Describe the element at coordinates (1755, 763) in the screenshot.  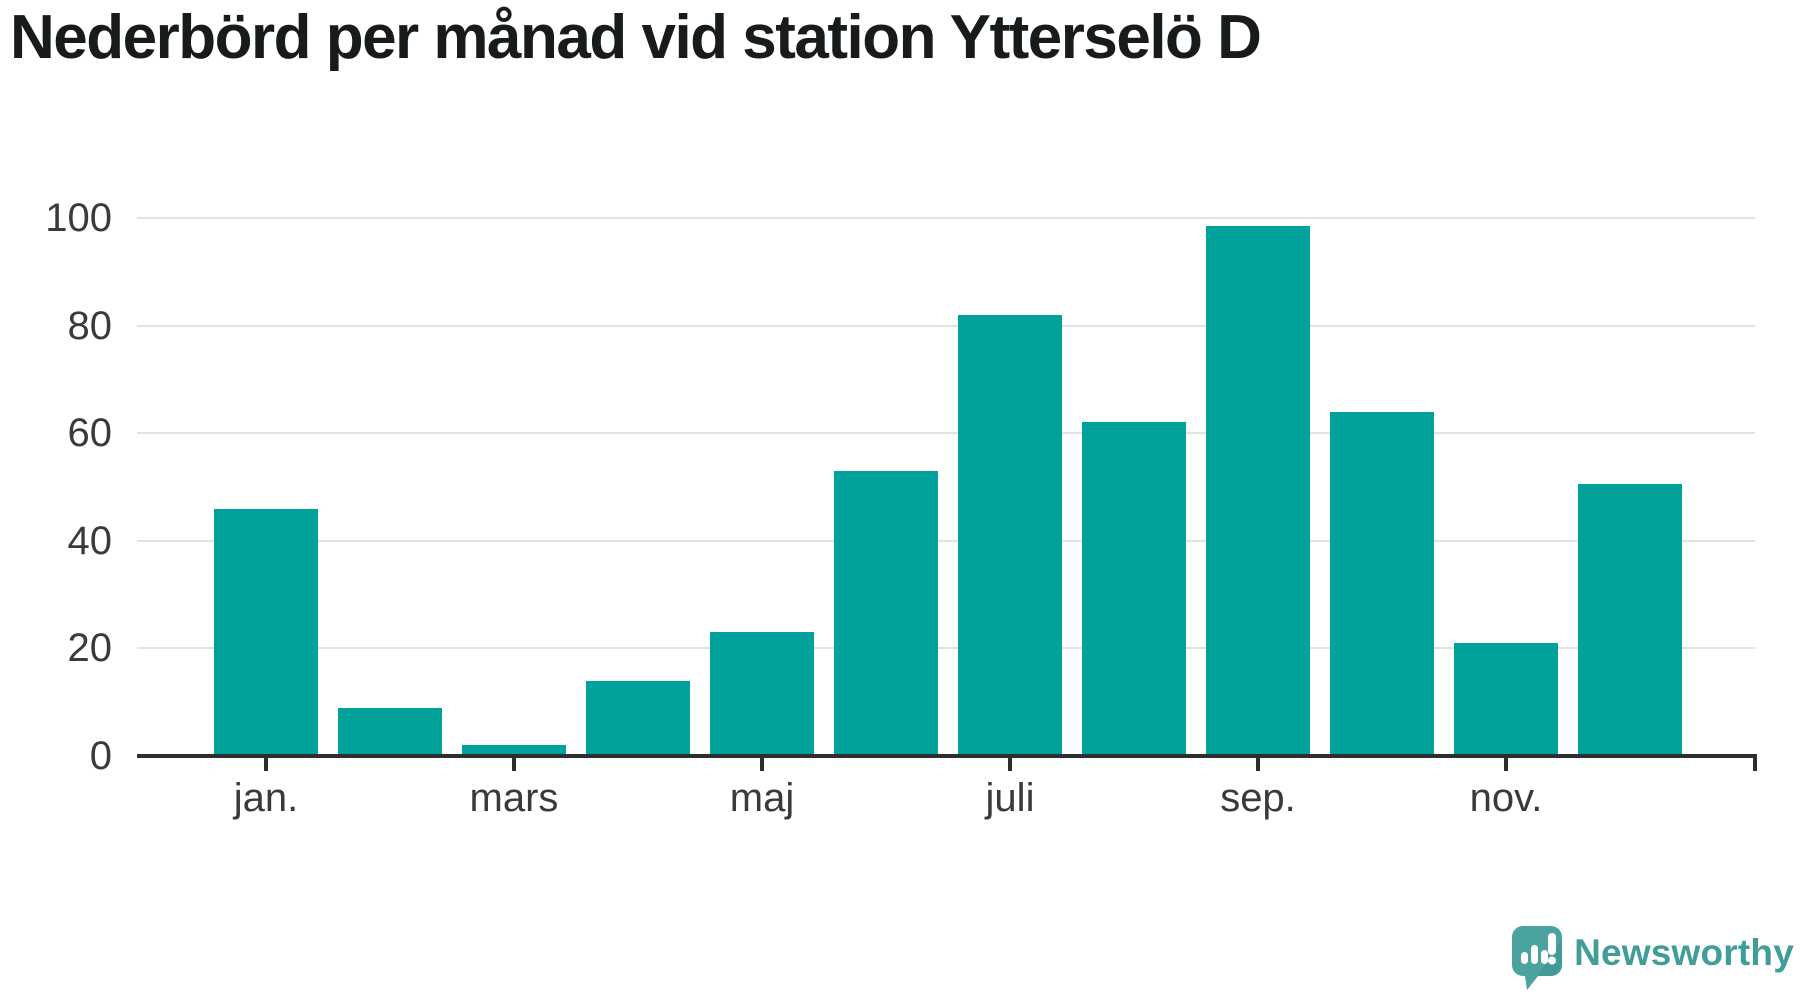
I see `x-axis-end-tick` at that location.